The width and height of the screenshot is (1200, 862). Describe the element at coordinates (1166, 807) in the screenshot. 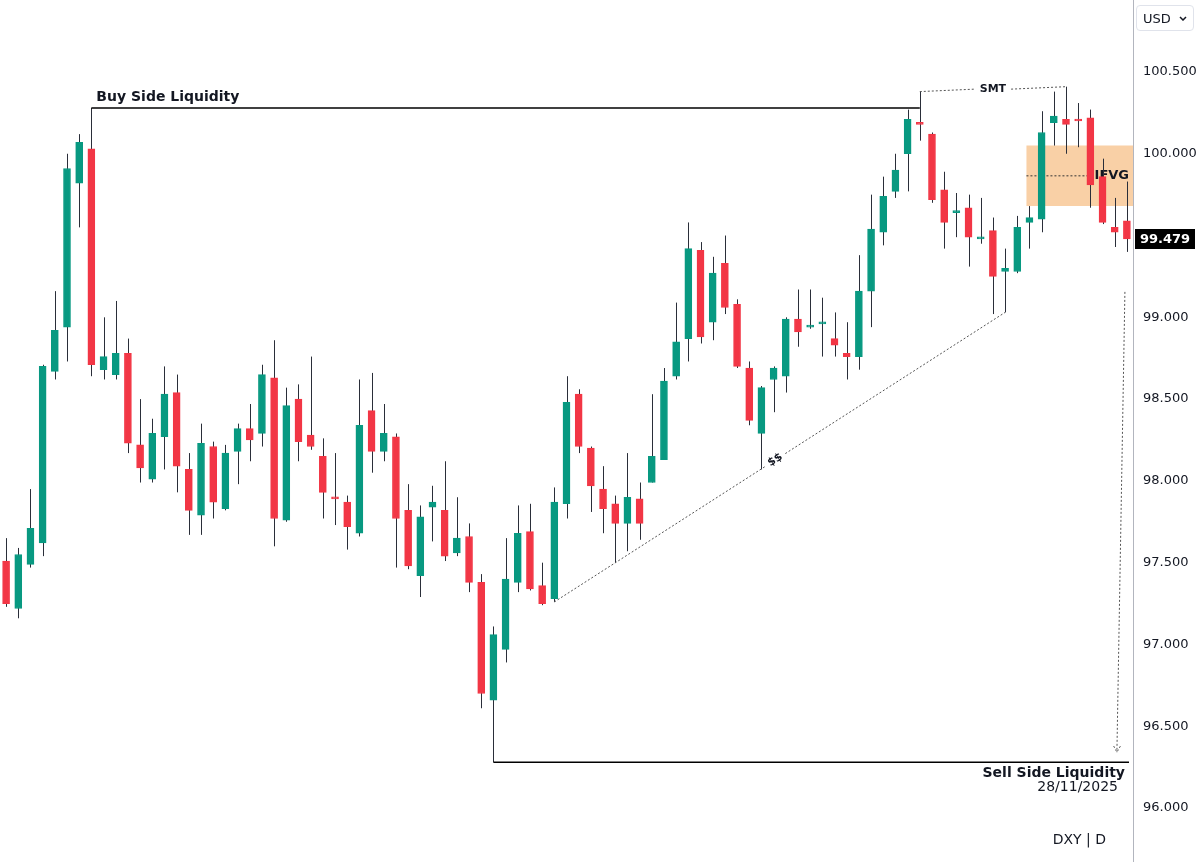

I see `y-tick-label: 96.000` at that location.